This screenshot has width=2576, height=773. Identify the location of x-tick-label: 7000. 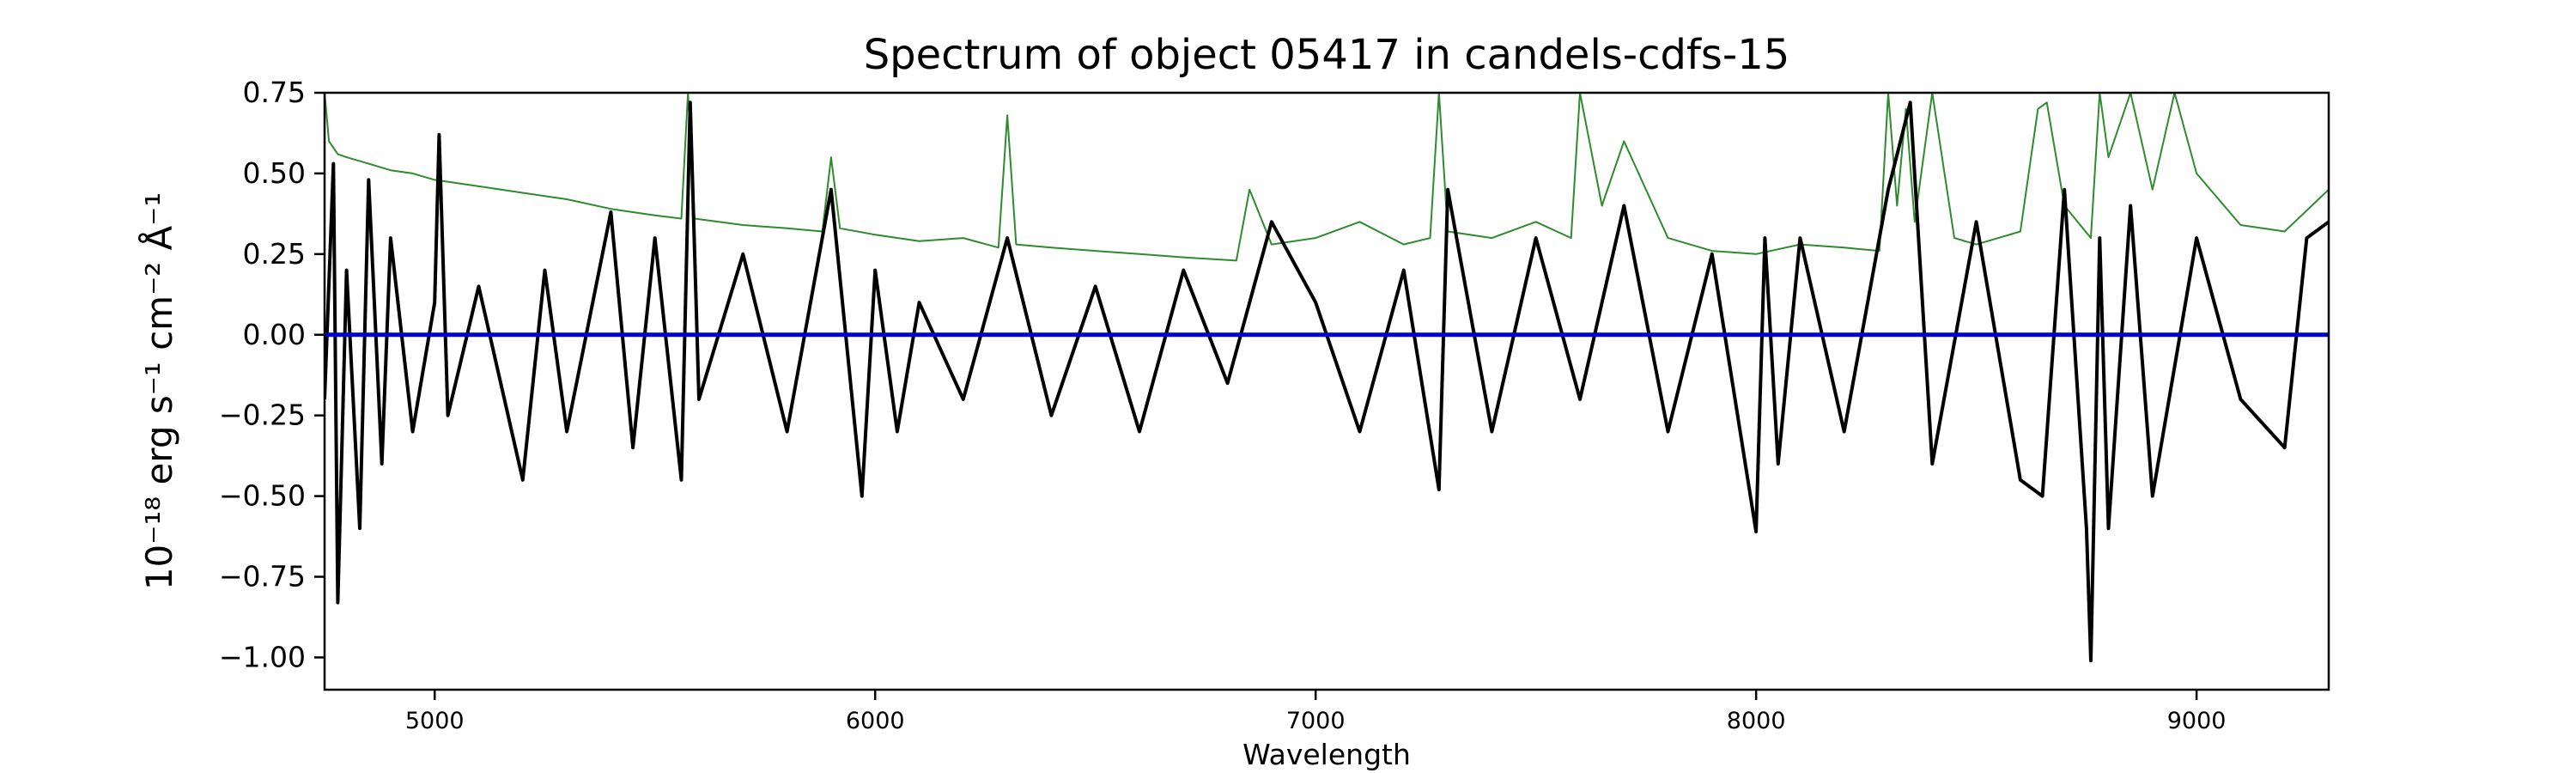
(1316, 721).